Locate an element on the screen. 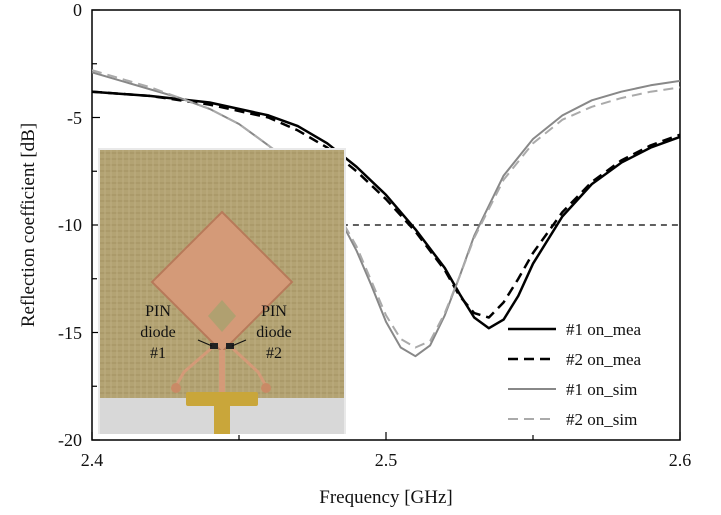  inset-label-number-1: #1 is located at coordinates (158, 353).